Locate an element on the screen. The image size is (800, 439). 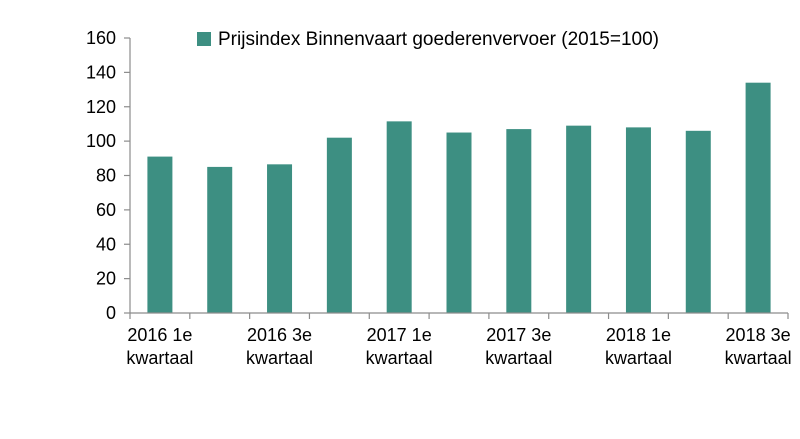
y-tick-label: 120 is located at coordinates (101, 107).